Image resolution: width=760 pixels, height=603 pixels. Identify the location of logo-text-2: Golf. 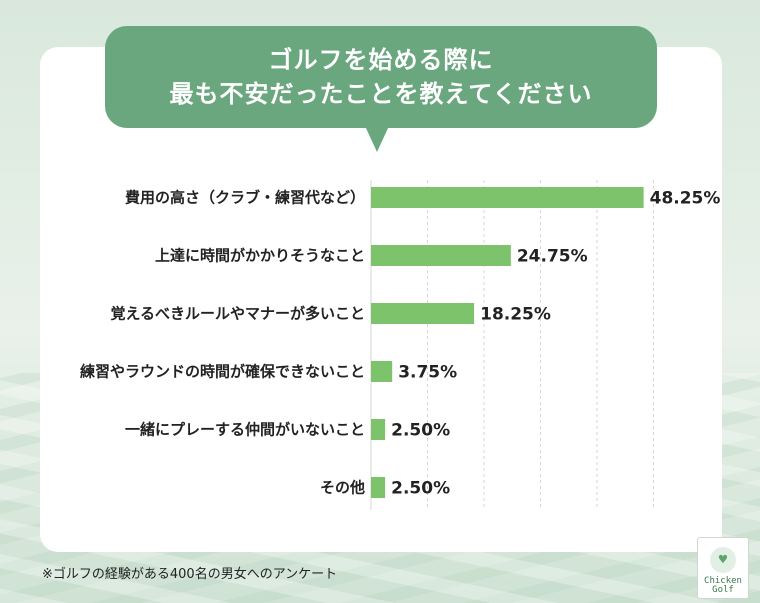
(723, 590).